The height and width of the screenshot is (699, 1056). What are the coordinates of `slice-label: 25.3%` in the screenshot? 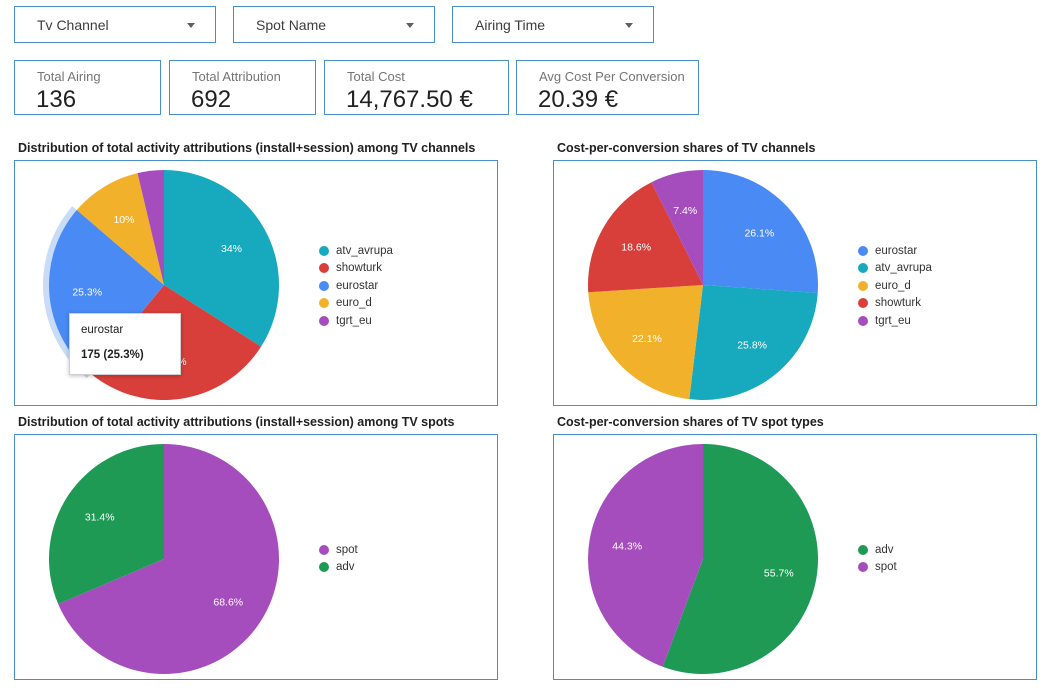 It's located at (87, 293).